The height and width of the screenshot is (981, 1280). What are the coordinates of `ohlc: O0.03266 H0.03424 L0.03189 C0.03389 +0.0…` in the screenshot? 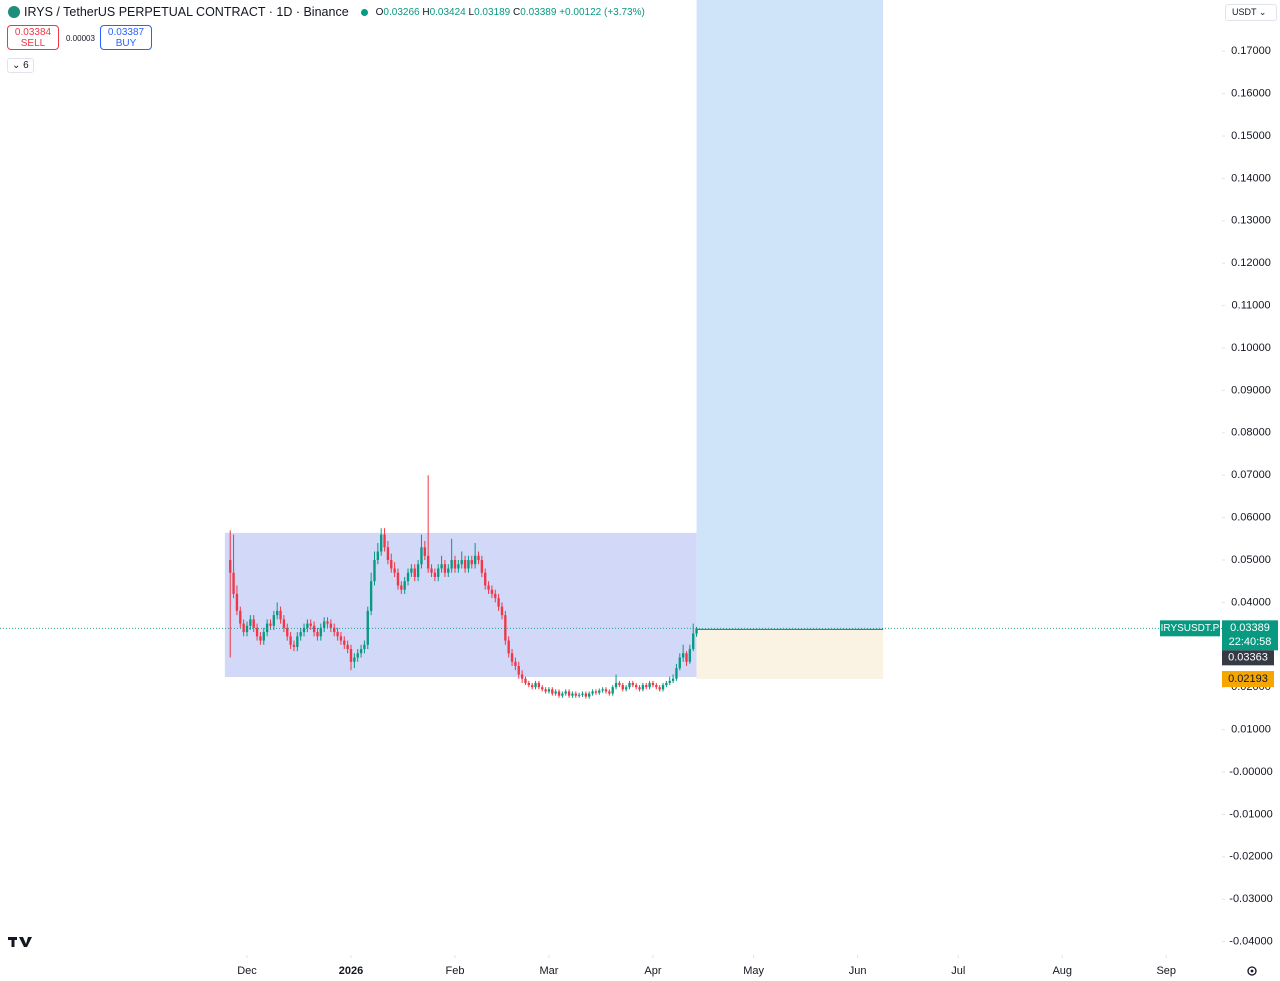 It's located at (510, 12).